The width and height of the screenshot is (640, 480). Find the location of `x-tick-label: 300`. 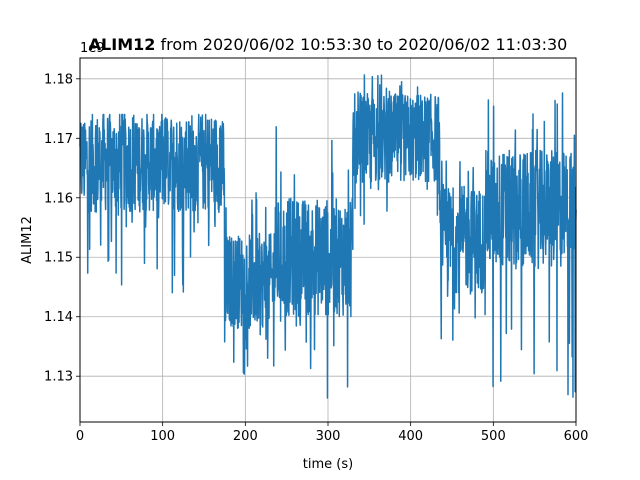

x-tick-label: 300 is located at coordinates (328, 436).